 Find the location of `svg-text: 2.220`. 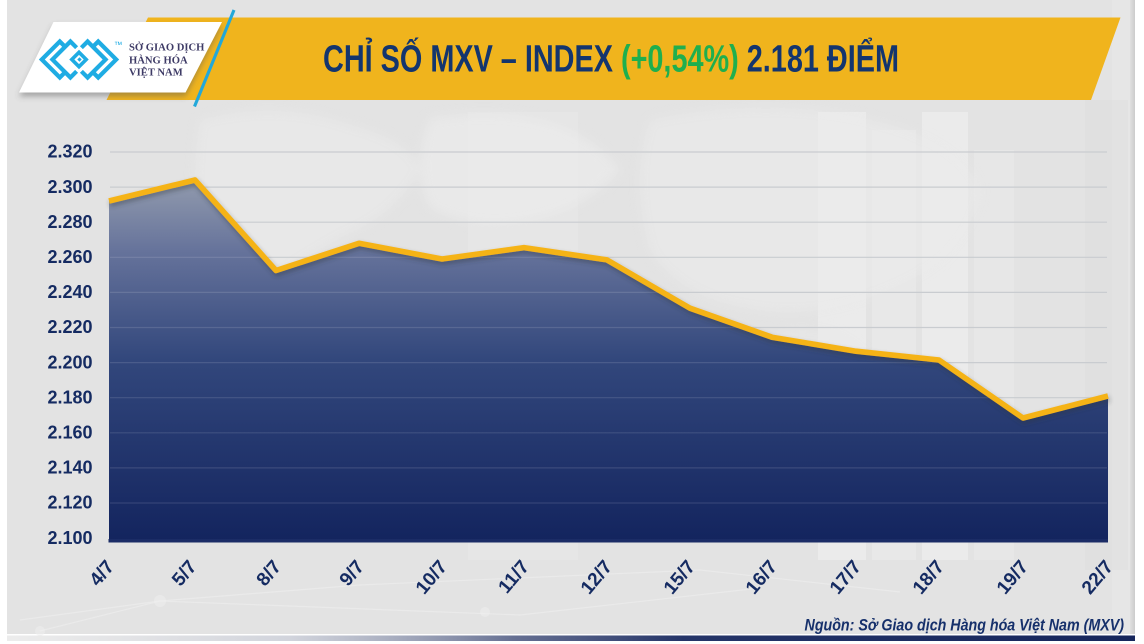

svg-text: 2.220 is located at coordinates (69, 327).